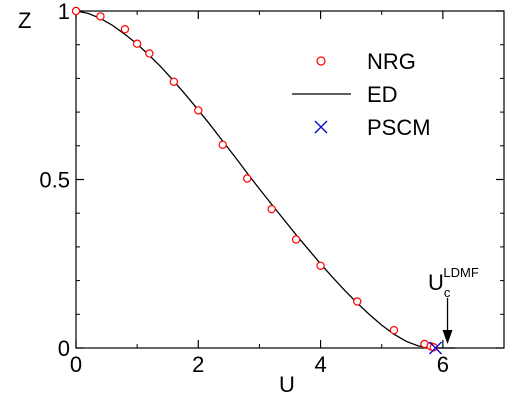  What do you see at coordinates (320, 364) in the screenshot?
I see `x-tick-label: 4` at bounding box center [320, 364].